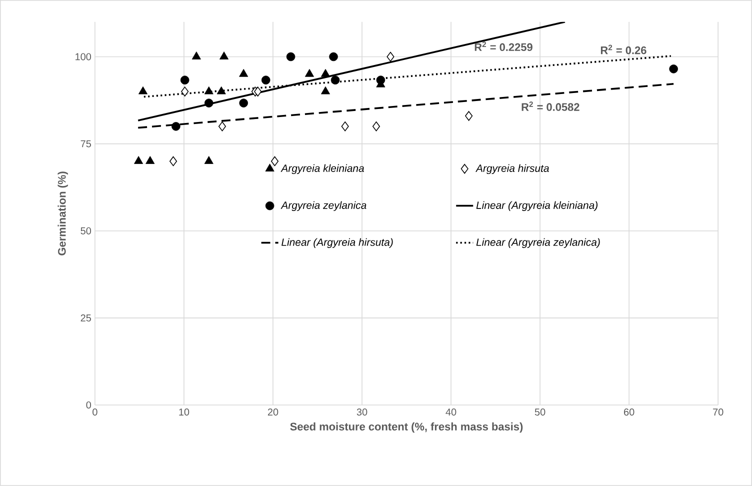  I want to click on x-tick-label: 10, so click(184, 412).